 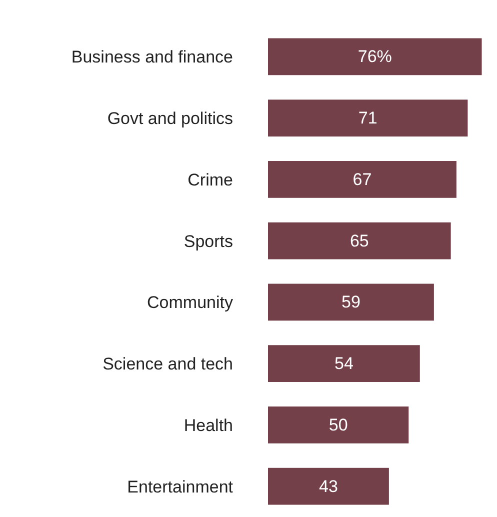 I want to click on data-label: 76%, so click(x=375, y=56).